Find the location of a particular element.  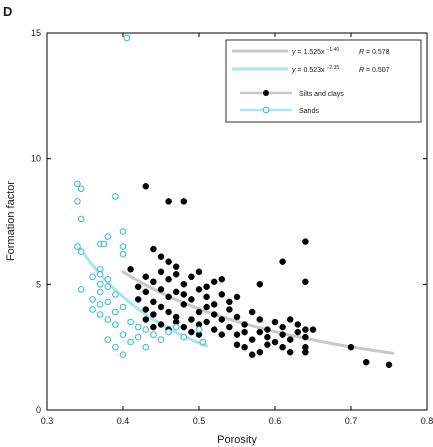

y-tick-label-0: 0 is located at coordinates (38, 410).